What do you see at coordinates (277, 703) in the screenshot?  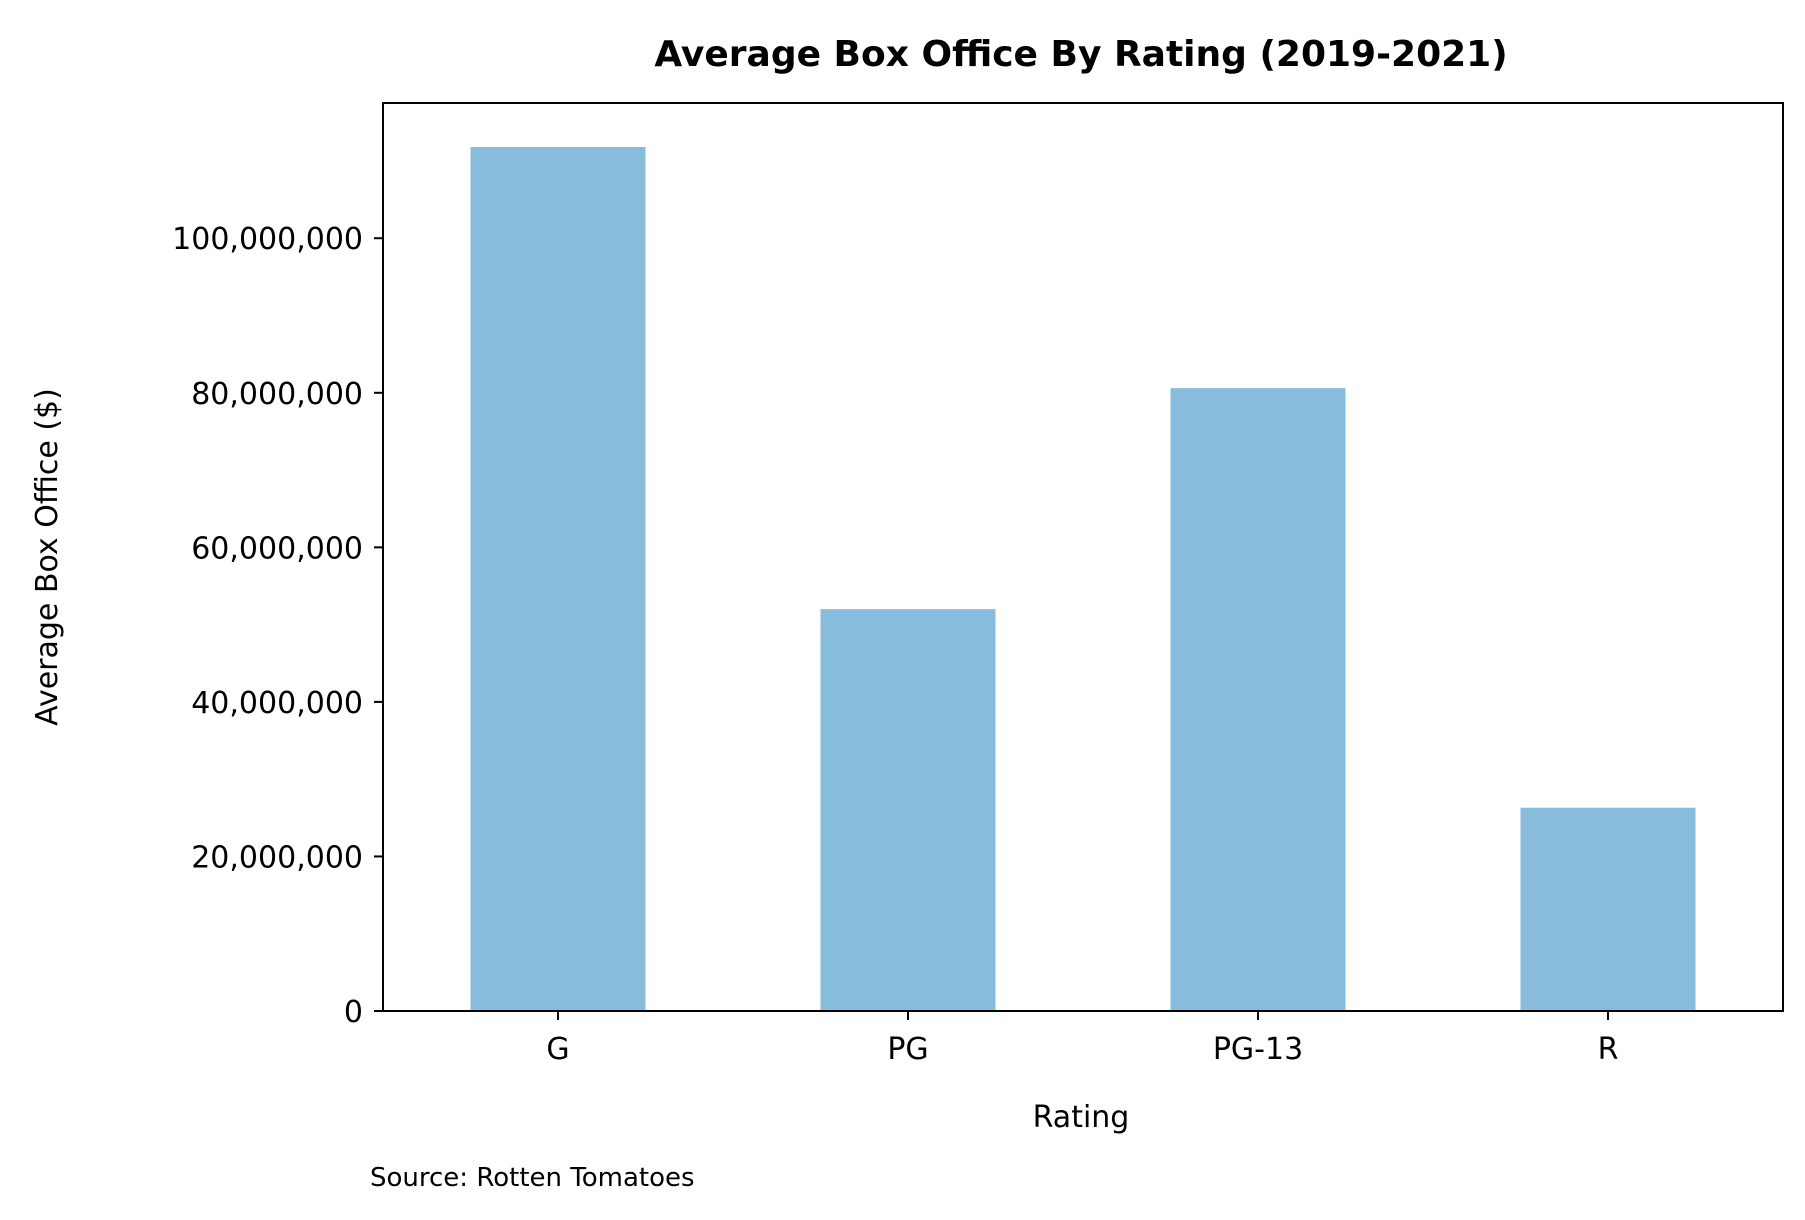 I see `y-tick-label: 40,000,000` at bounding box center [277, 703].